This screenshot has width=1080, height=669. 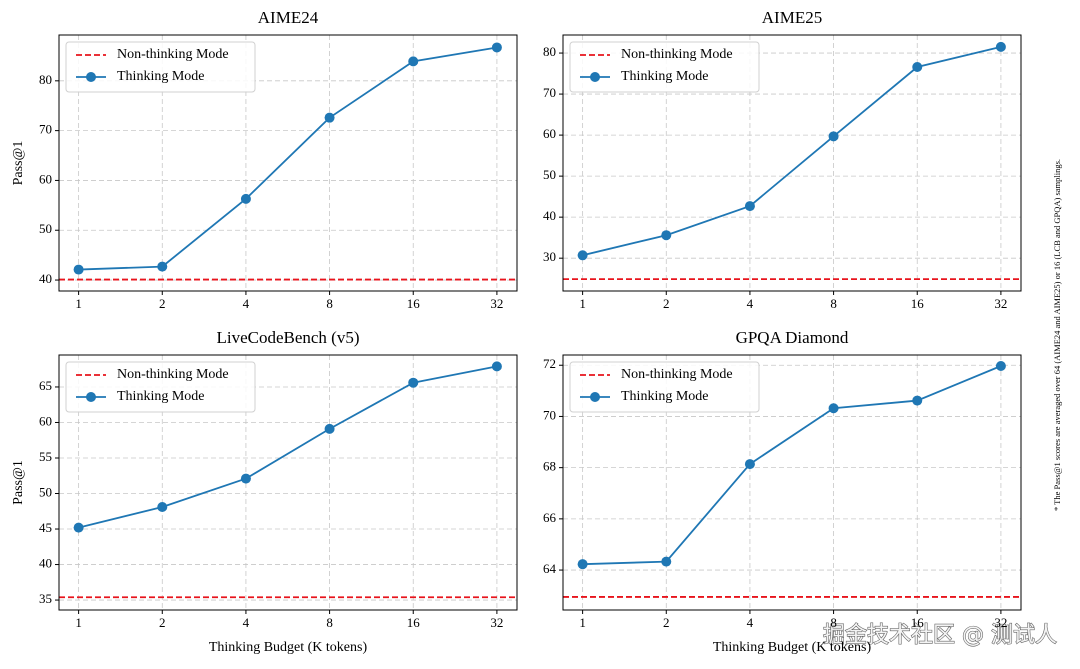 I want to click on y-tick-label: 45, so click(x=45, y=527).